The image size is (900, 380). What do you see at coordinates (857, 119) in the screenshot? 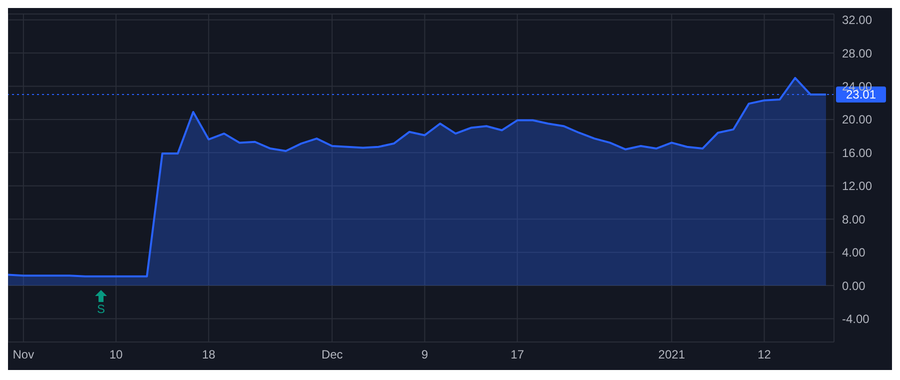
I see `y-tick-label: 20.00` at bounding box center [857, 119].